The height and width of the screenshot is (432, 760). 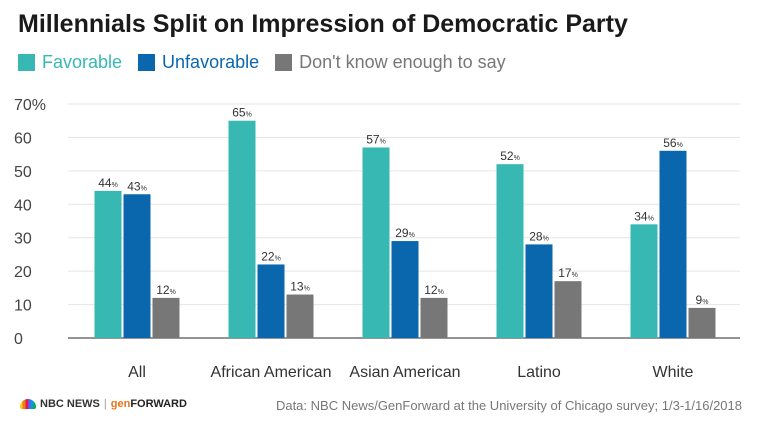 What do you see at coordinates (539, 236) in the screenshot?
I see `data-label: 28%` at bounding box center [539, 236].